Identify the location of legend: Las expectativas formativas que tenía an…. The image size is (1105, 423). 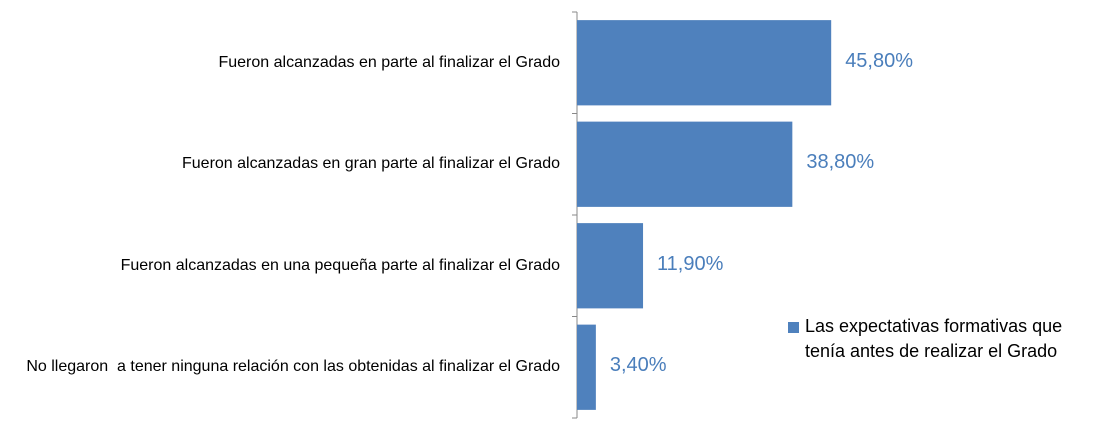
(945, 339).